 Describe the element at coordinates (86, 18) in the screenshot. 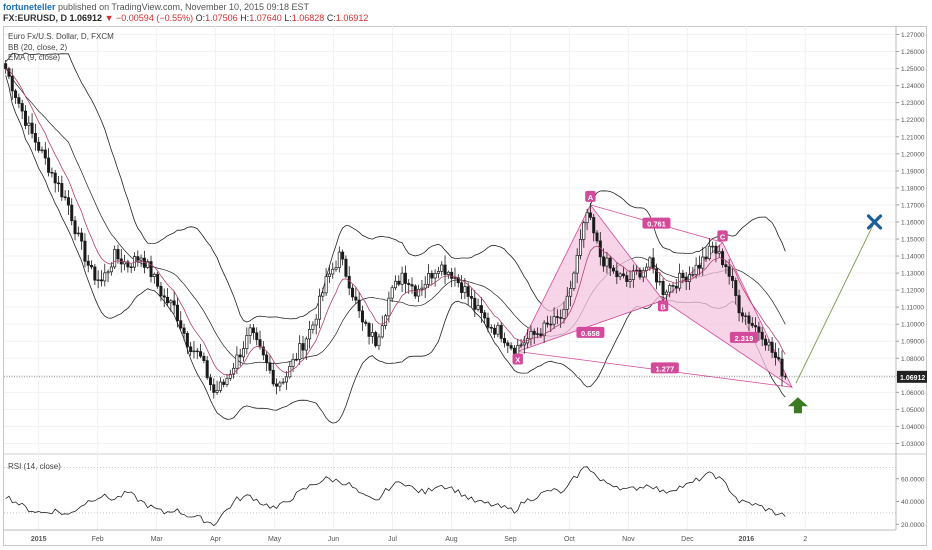

I see `last-price: 1.06912` at that location.